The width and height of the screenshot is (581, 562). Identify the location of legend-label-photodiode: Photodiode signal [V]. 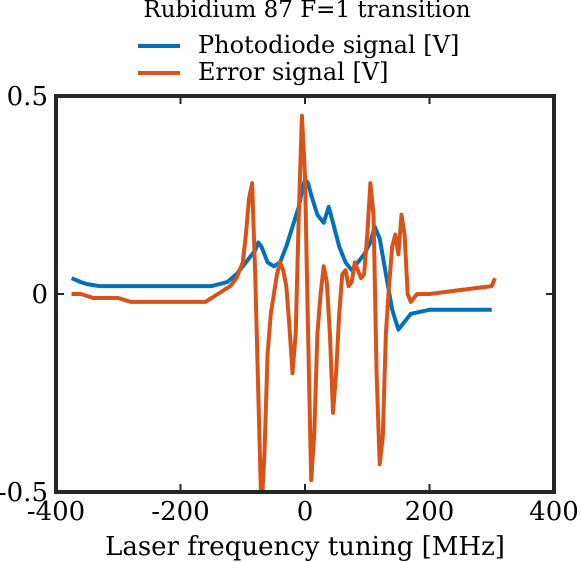
(328, 45).